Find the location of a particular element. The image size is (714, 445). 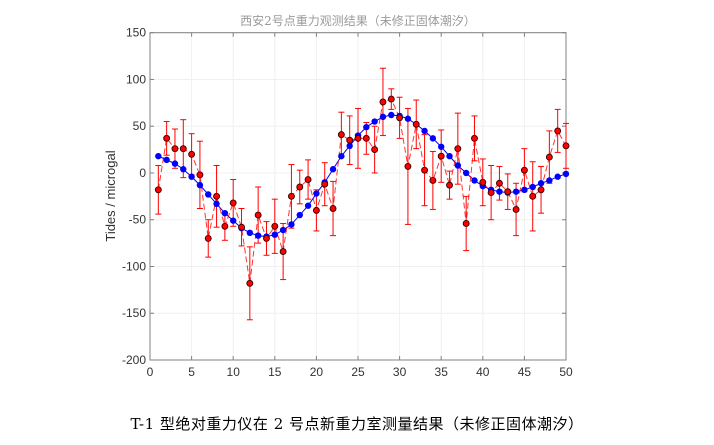

x-tick-label: 15 is located at coordinates (275, 372).